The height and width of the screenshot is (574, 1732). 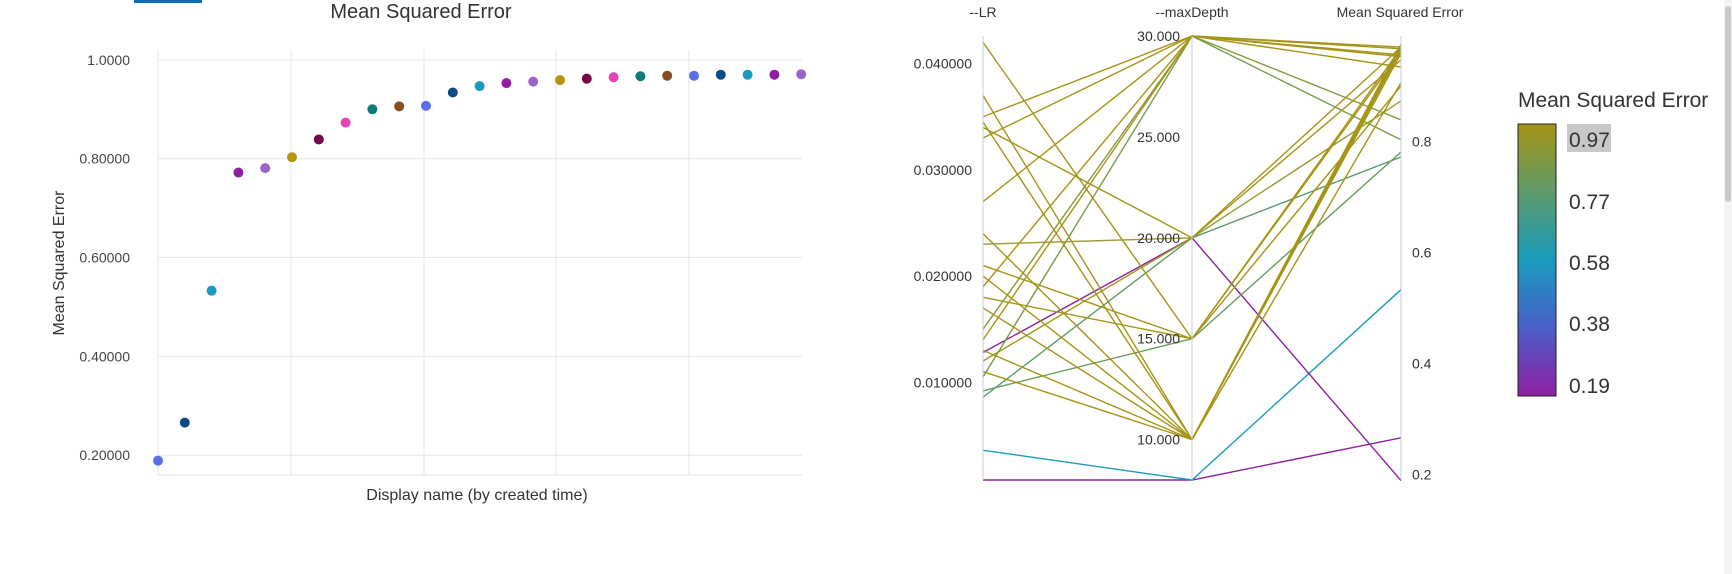 I want to click on parallel-tick-label: 20.000, so click(x=1158, y=238).